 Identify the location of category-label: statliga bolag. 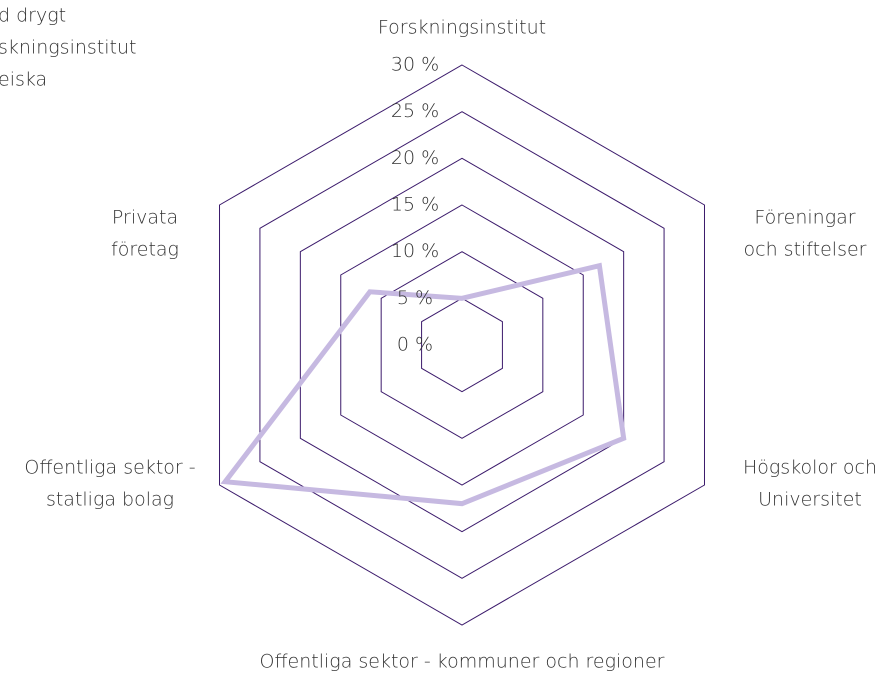
(110, 500).